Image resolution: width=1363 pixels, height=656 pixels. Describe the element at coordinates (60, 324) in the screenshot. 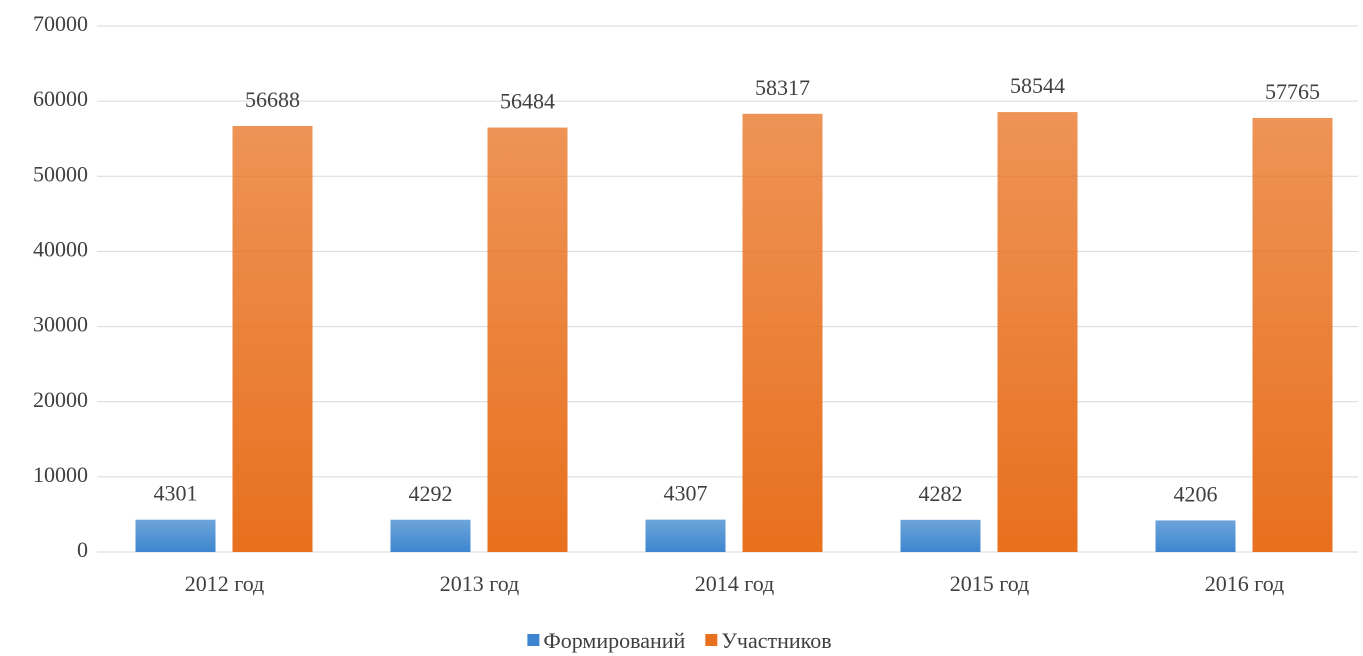

I see `y-tick-label: 30000` at that location.